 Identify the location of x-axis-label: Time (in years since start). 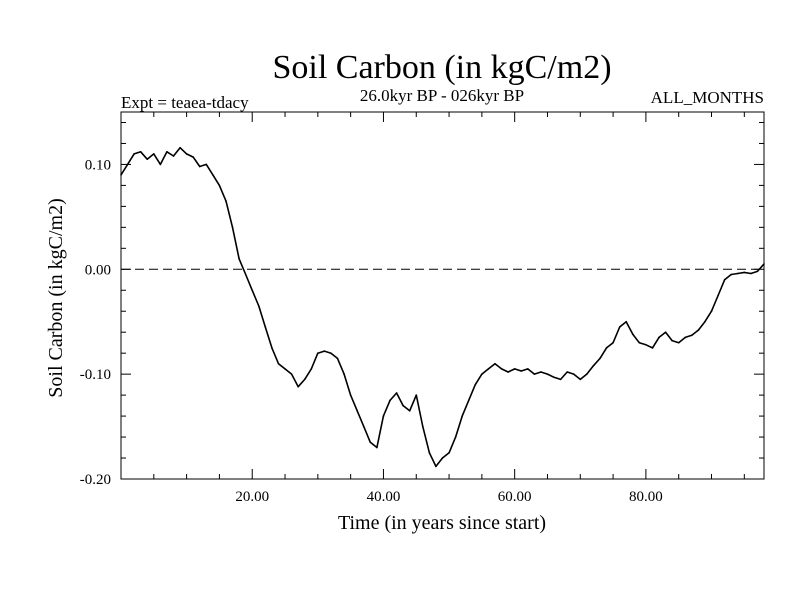
(442, 523).